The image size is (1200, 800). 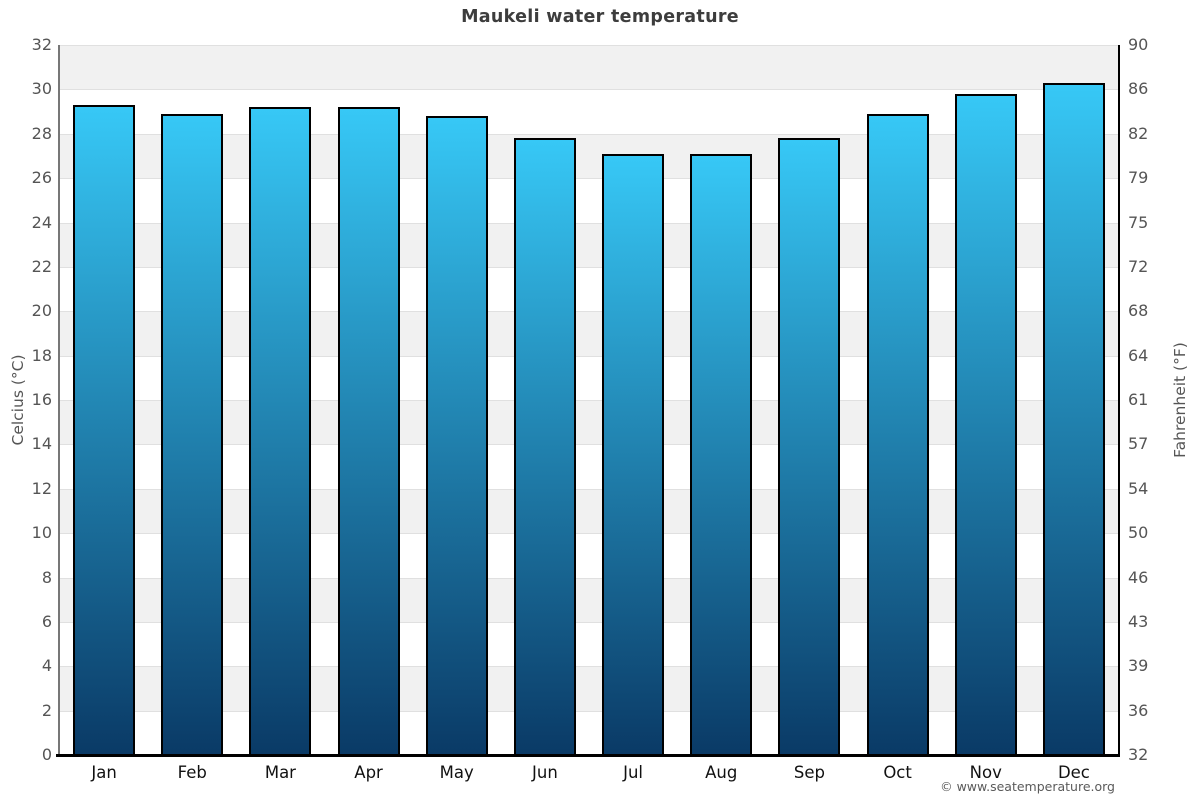 What do you see at coordinates (46, 710) in the screenshot?
I see `y-tick-celsius-2: 2` at bounding box center [46, 710].